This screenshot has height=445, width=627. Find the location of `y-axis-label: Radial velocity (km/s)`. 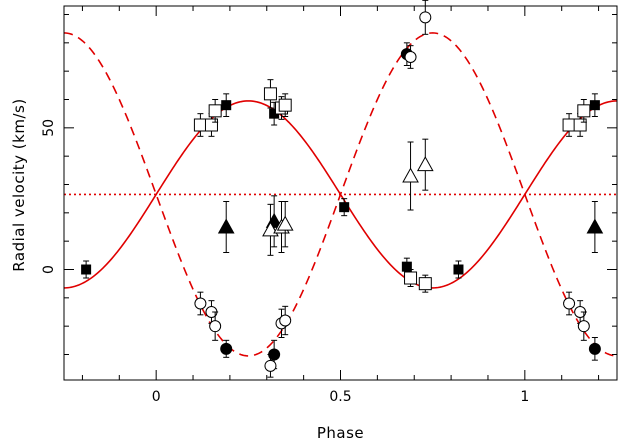

y-axis-label: Radial velocity (km/s) is located at coordinates (19, 184).